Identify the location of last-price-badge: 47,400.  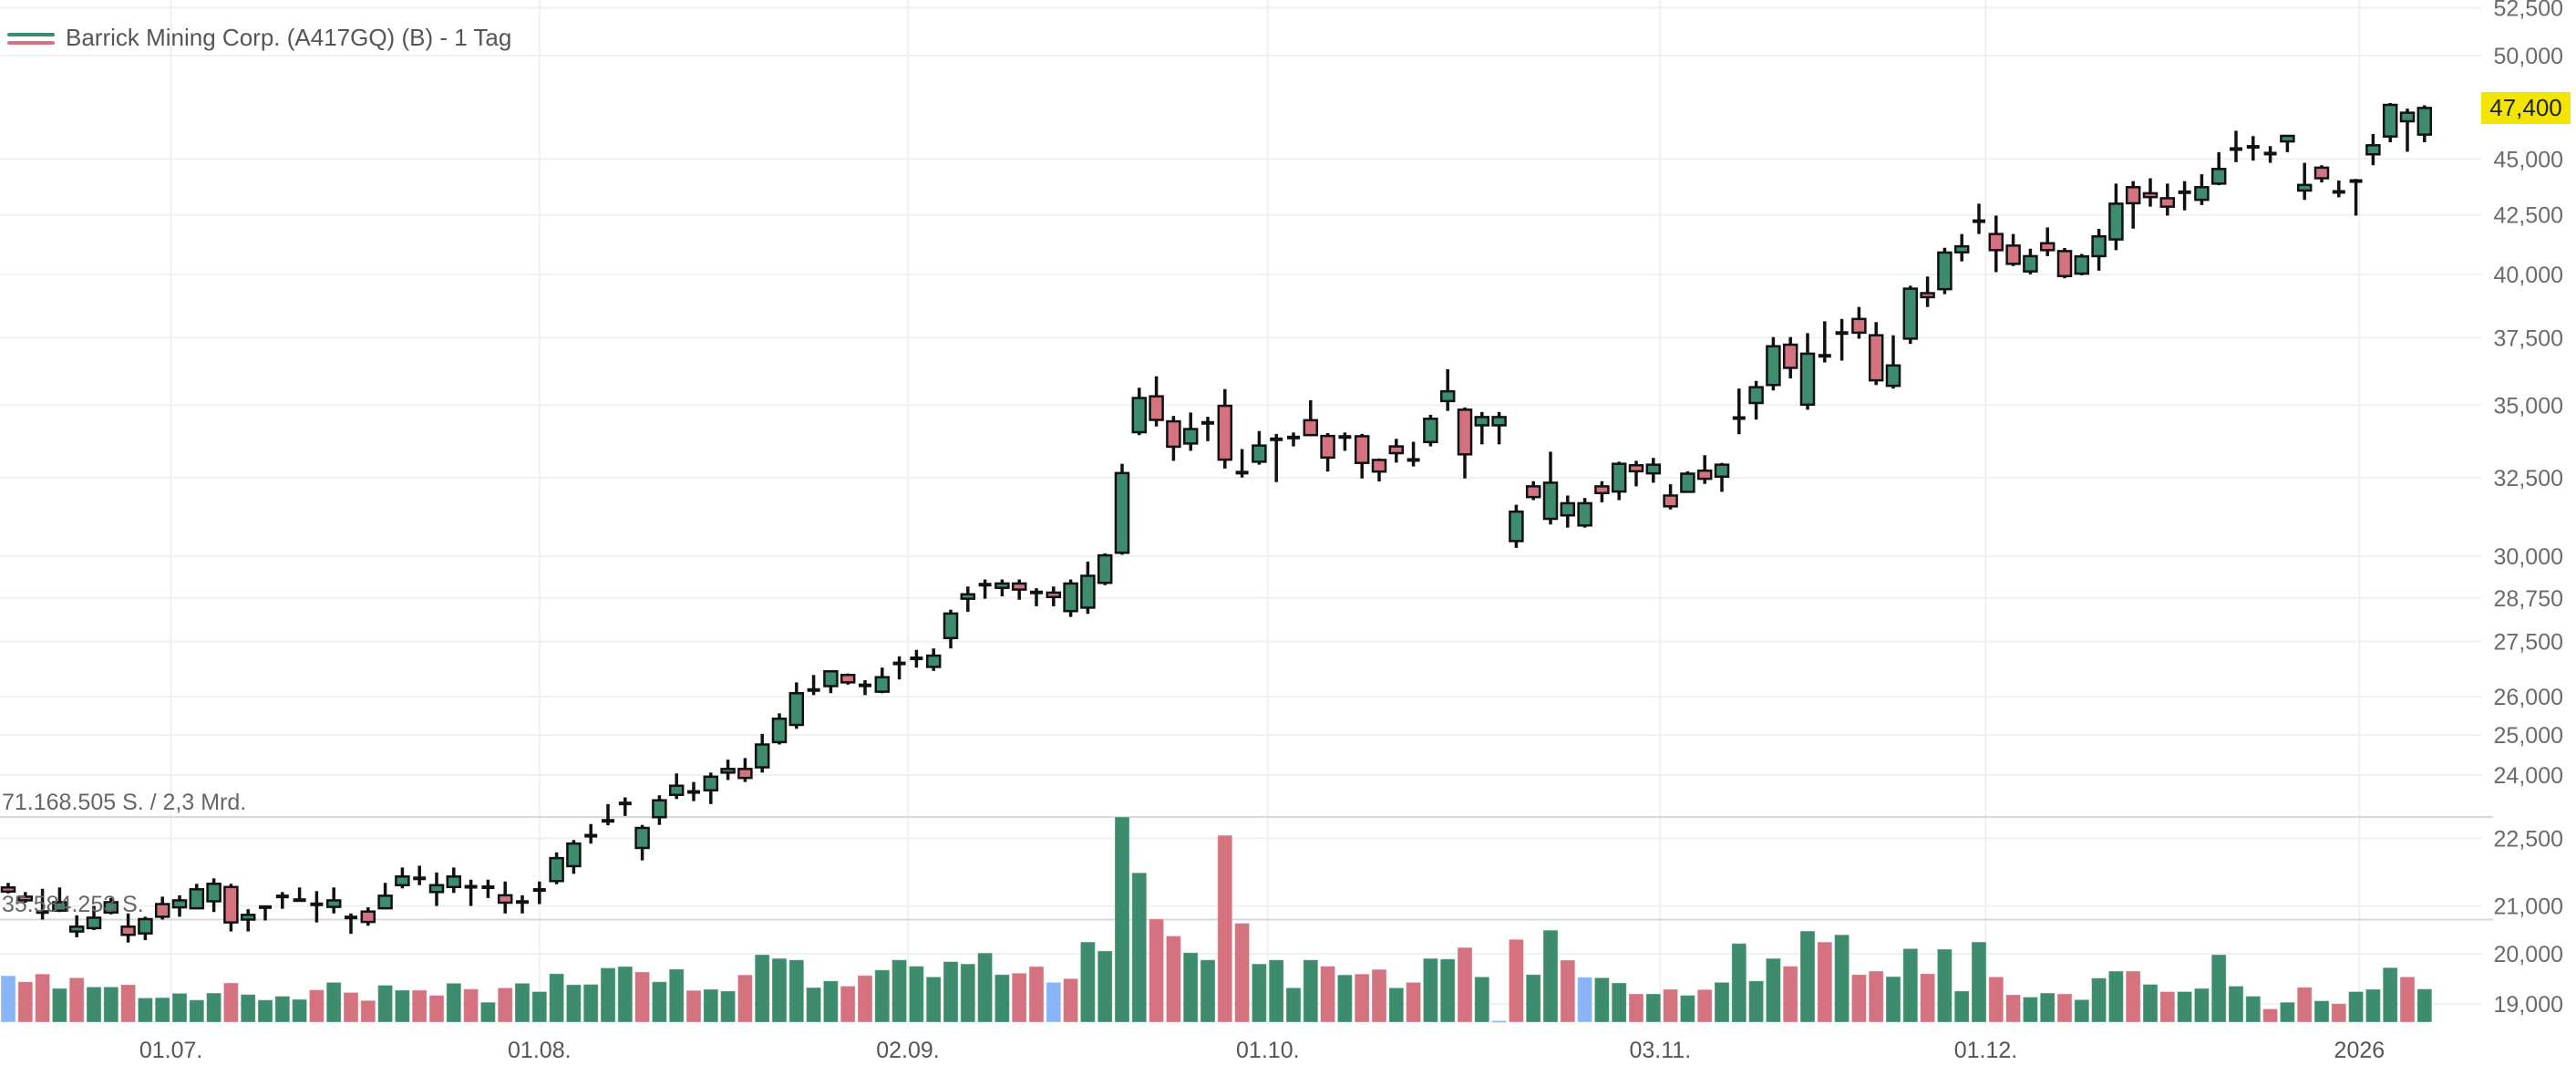
(2526, 108).